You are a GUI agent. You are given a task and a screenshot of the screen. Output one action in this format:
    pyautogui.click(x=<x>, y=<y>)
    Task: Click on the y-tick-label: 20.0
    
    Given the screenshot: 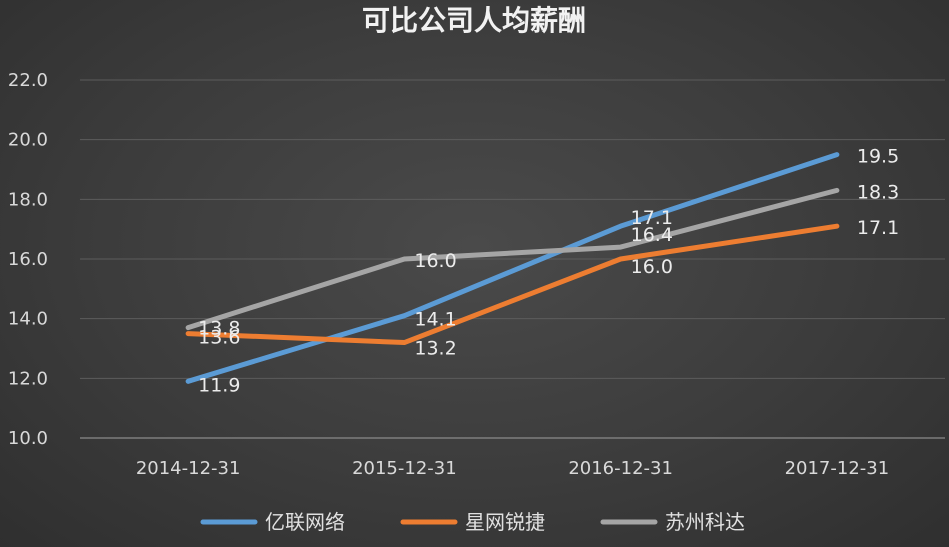 What is the action you would take?
    pyautogui.click(x=28, y=140)
    